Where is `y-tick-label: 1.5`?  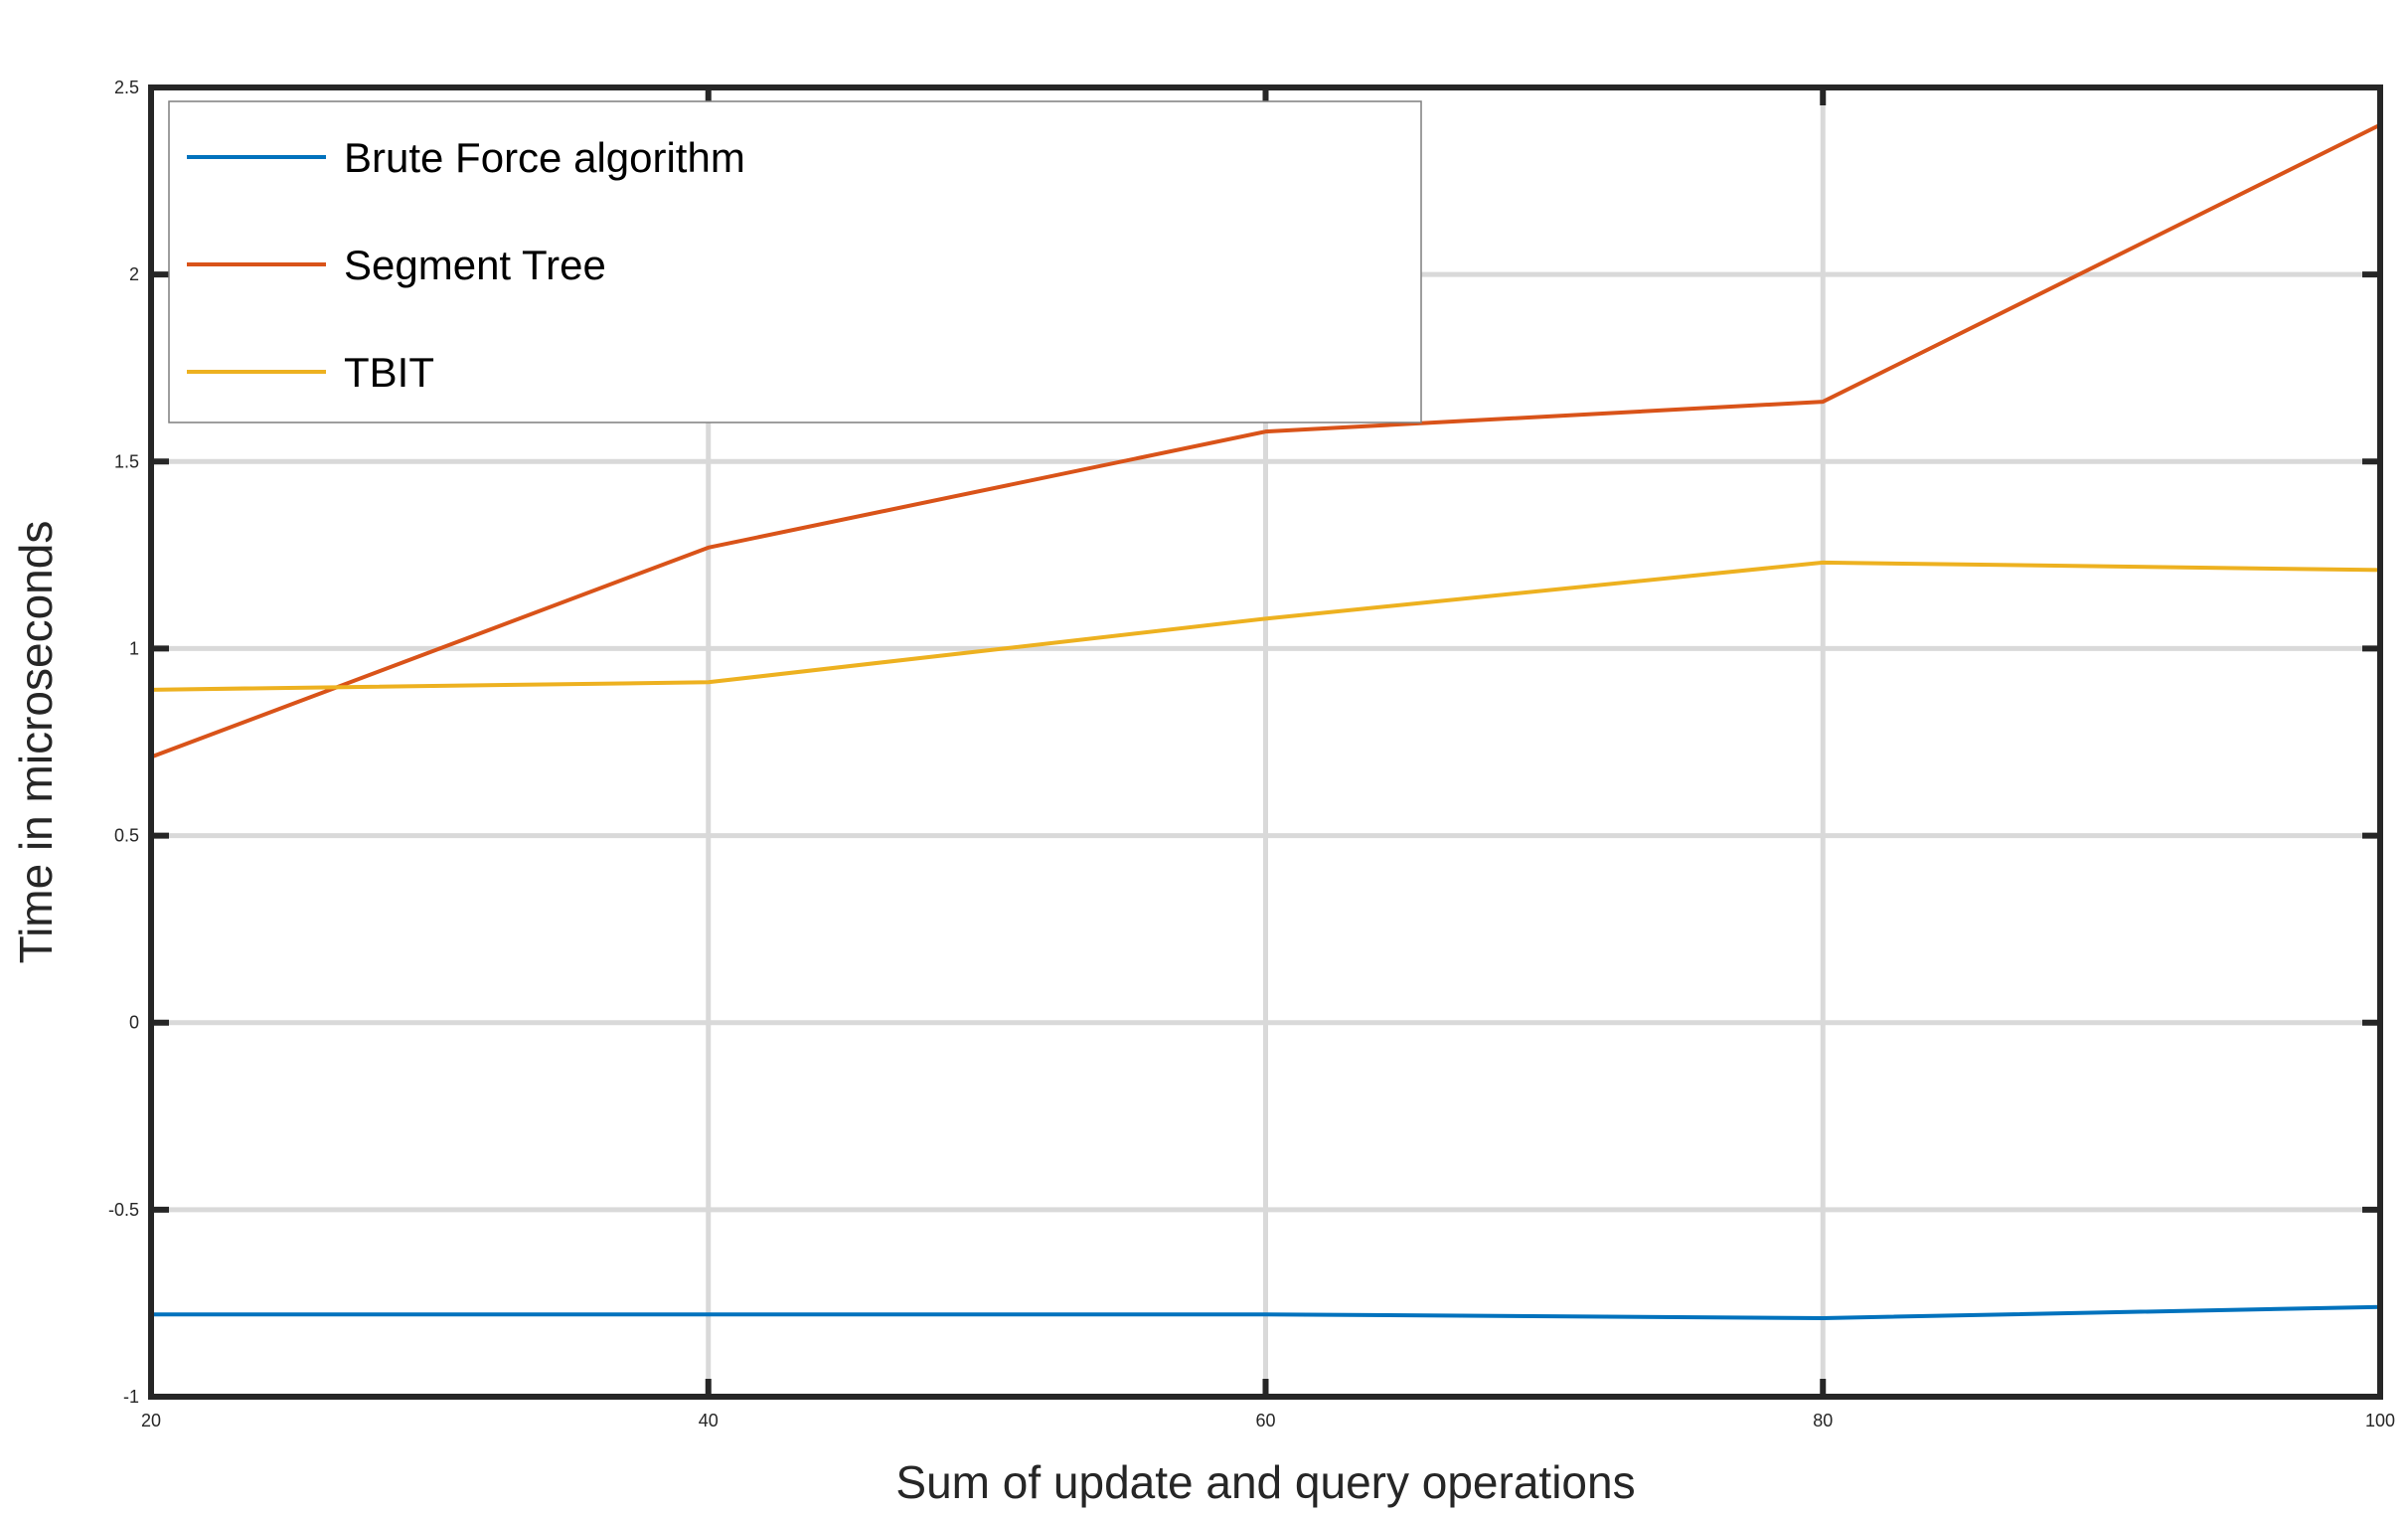 y-tick-label: 1.5 is located at coordinates (126, 461).